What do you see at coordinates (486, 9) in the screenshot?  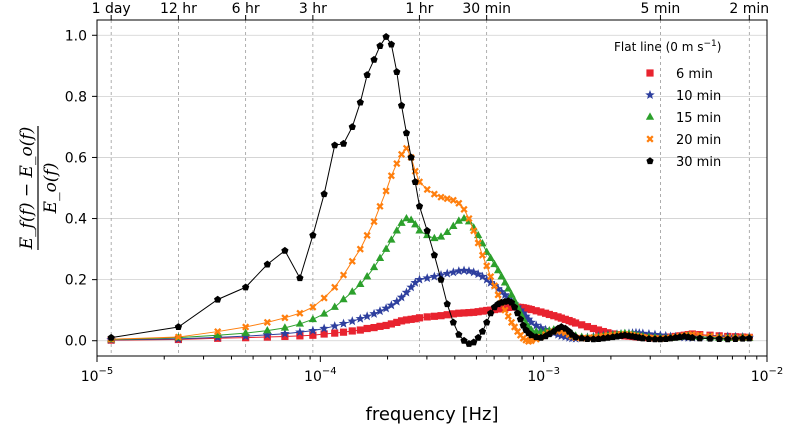 I see `top-tick-label: 30 min` at bounding box center [486, 9].